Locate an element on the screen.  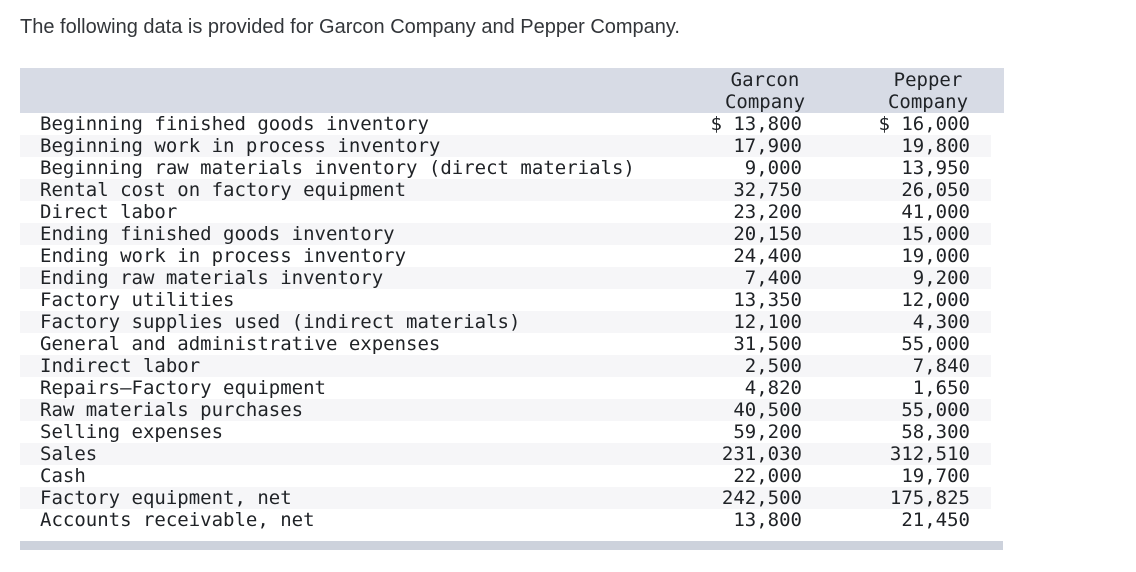
pepper-value: 19,800 is located at coordinates (935, 146).